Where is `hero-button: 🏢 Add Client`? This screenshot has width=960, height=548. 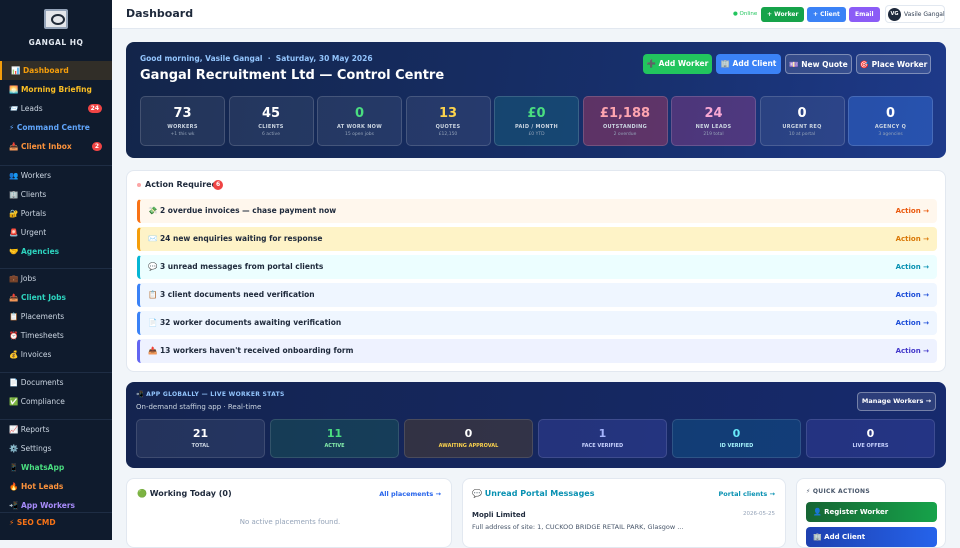
hero-button: 🏢 Add Client is located at coordinates (748, 64).